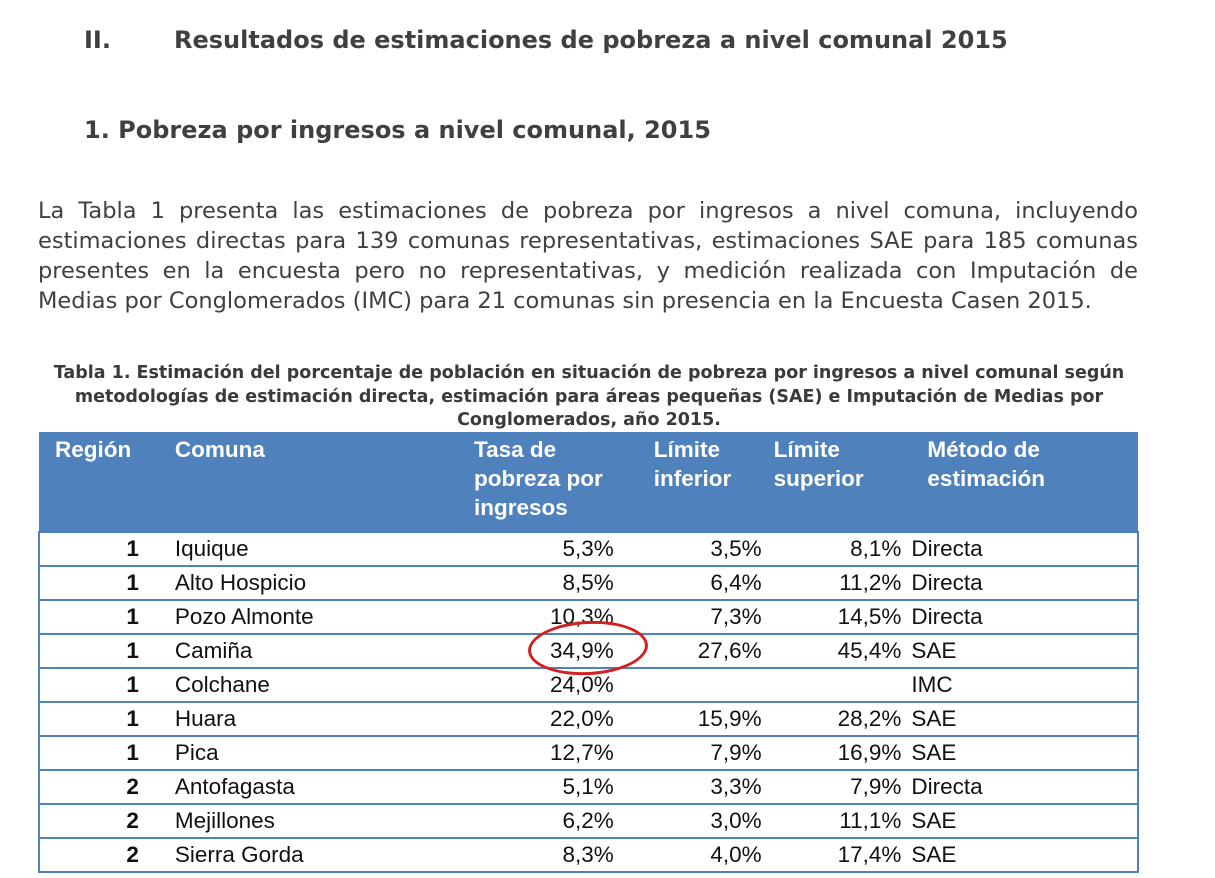 The height and width of the screenshot is (878, 1215). I want to click on limite-inferior-cell: 7,3%, so click(736, 616).